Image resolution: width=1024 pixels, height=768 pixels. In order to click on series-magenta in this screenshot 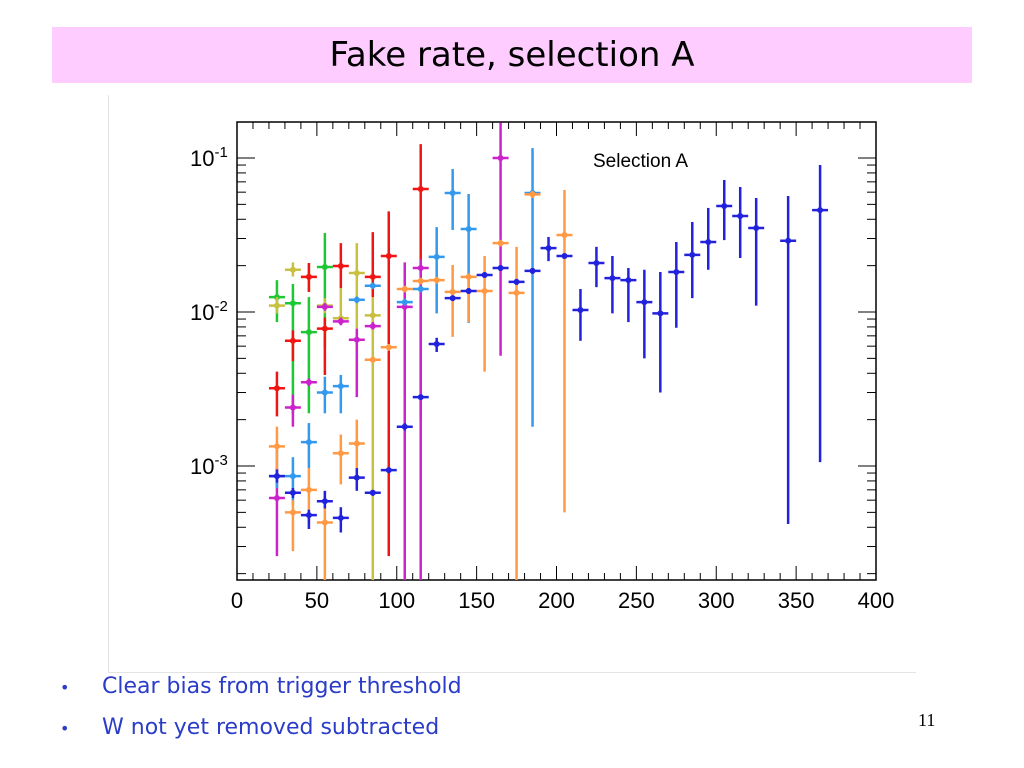, I will do `click(388, 351)`.